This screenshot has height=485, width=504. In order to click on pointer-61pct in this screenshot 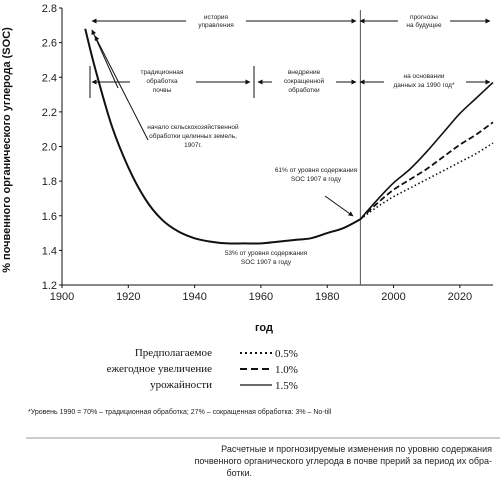, I will do `click(339, 206)`.